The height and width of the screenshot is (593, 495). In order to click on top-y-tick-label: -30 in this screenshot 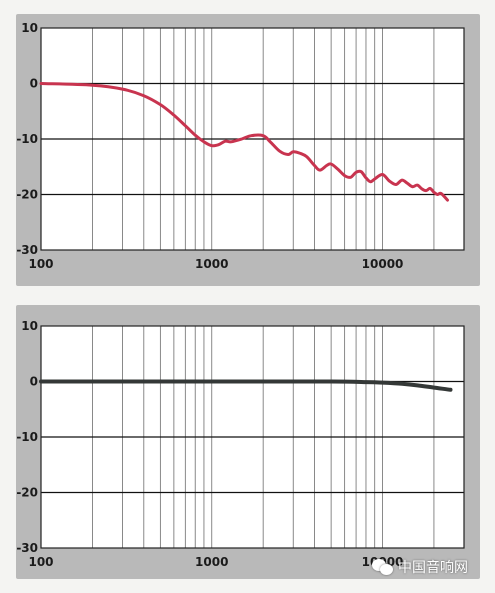, I will do `click(27, 250)`.